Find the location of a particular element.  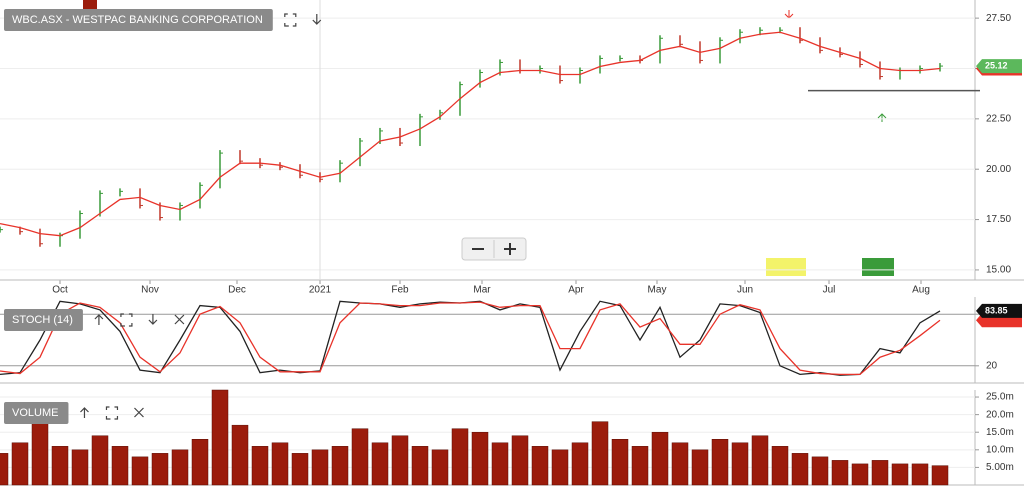

y-tick-label: 25.0m is located at coordinates (1000, 397).